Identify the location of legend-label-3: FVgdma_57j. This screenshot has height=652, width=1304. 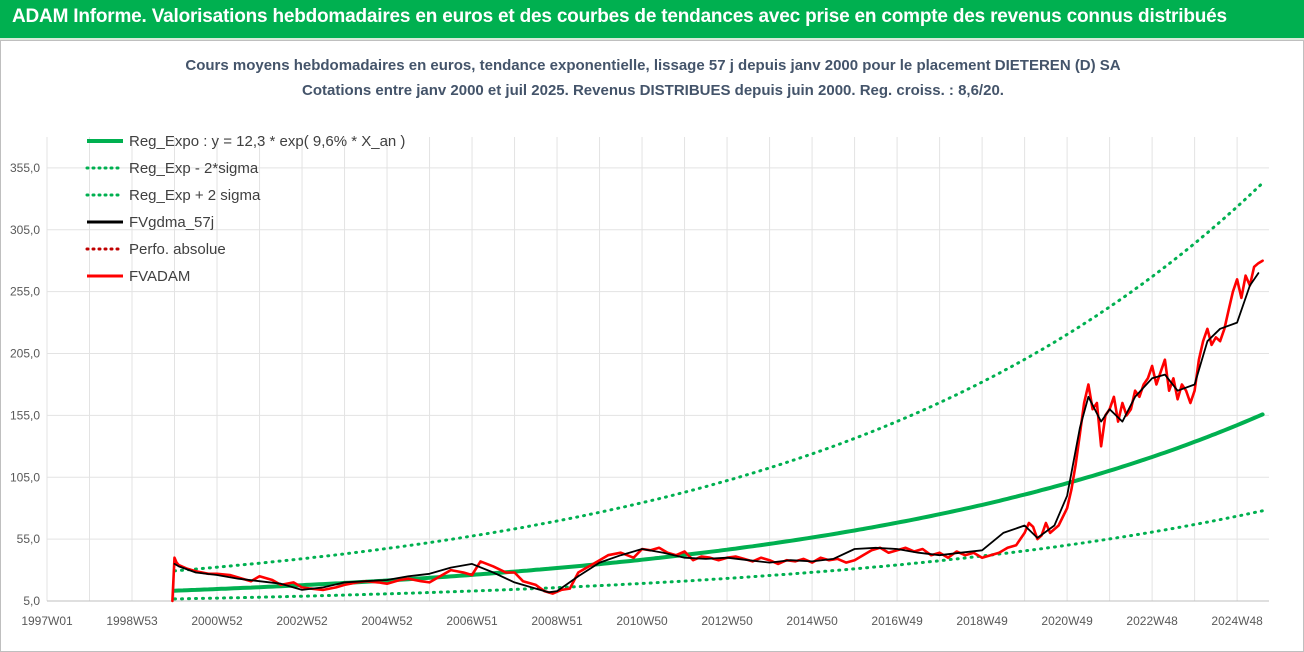
(171, 222).